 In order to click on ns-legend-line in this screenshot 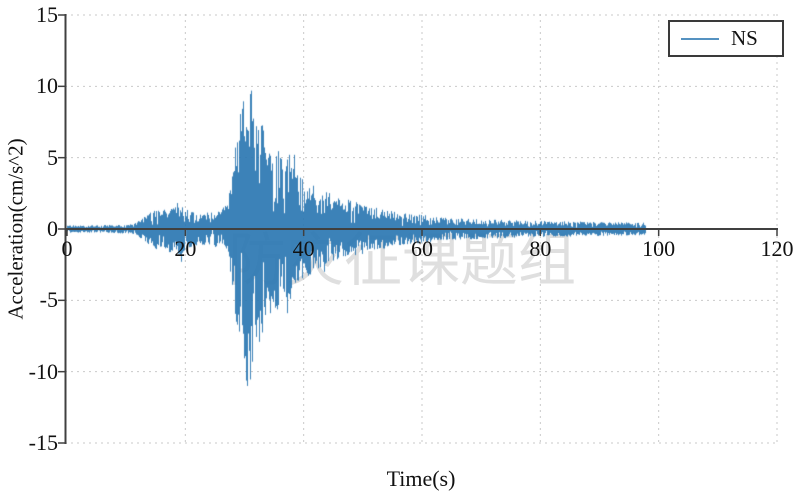, I will do `click(700, 38)`.